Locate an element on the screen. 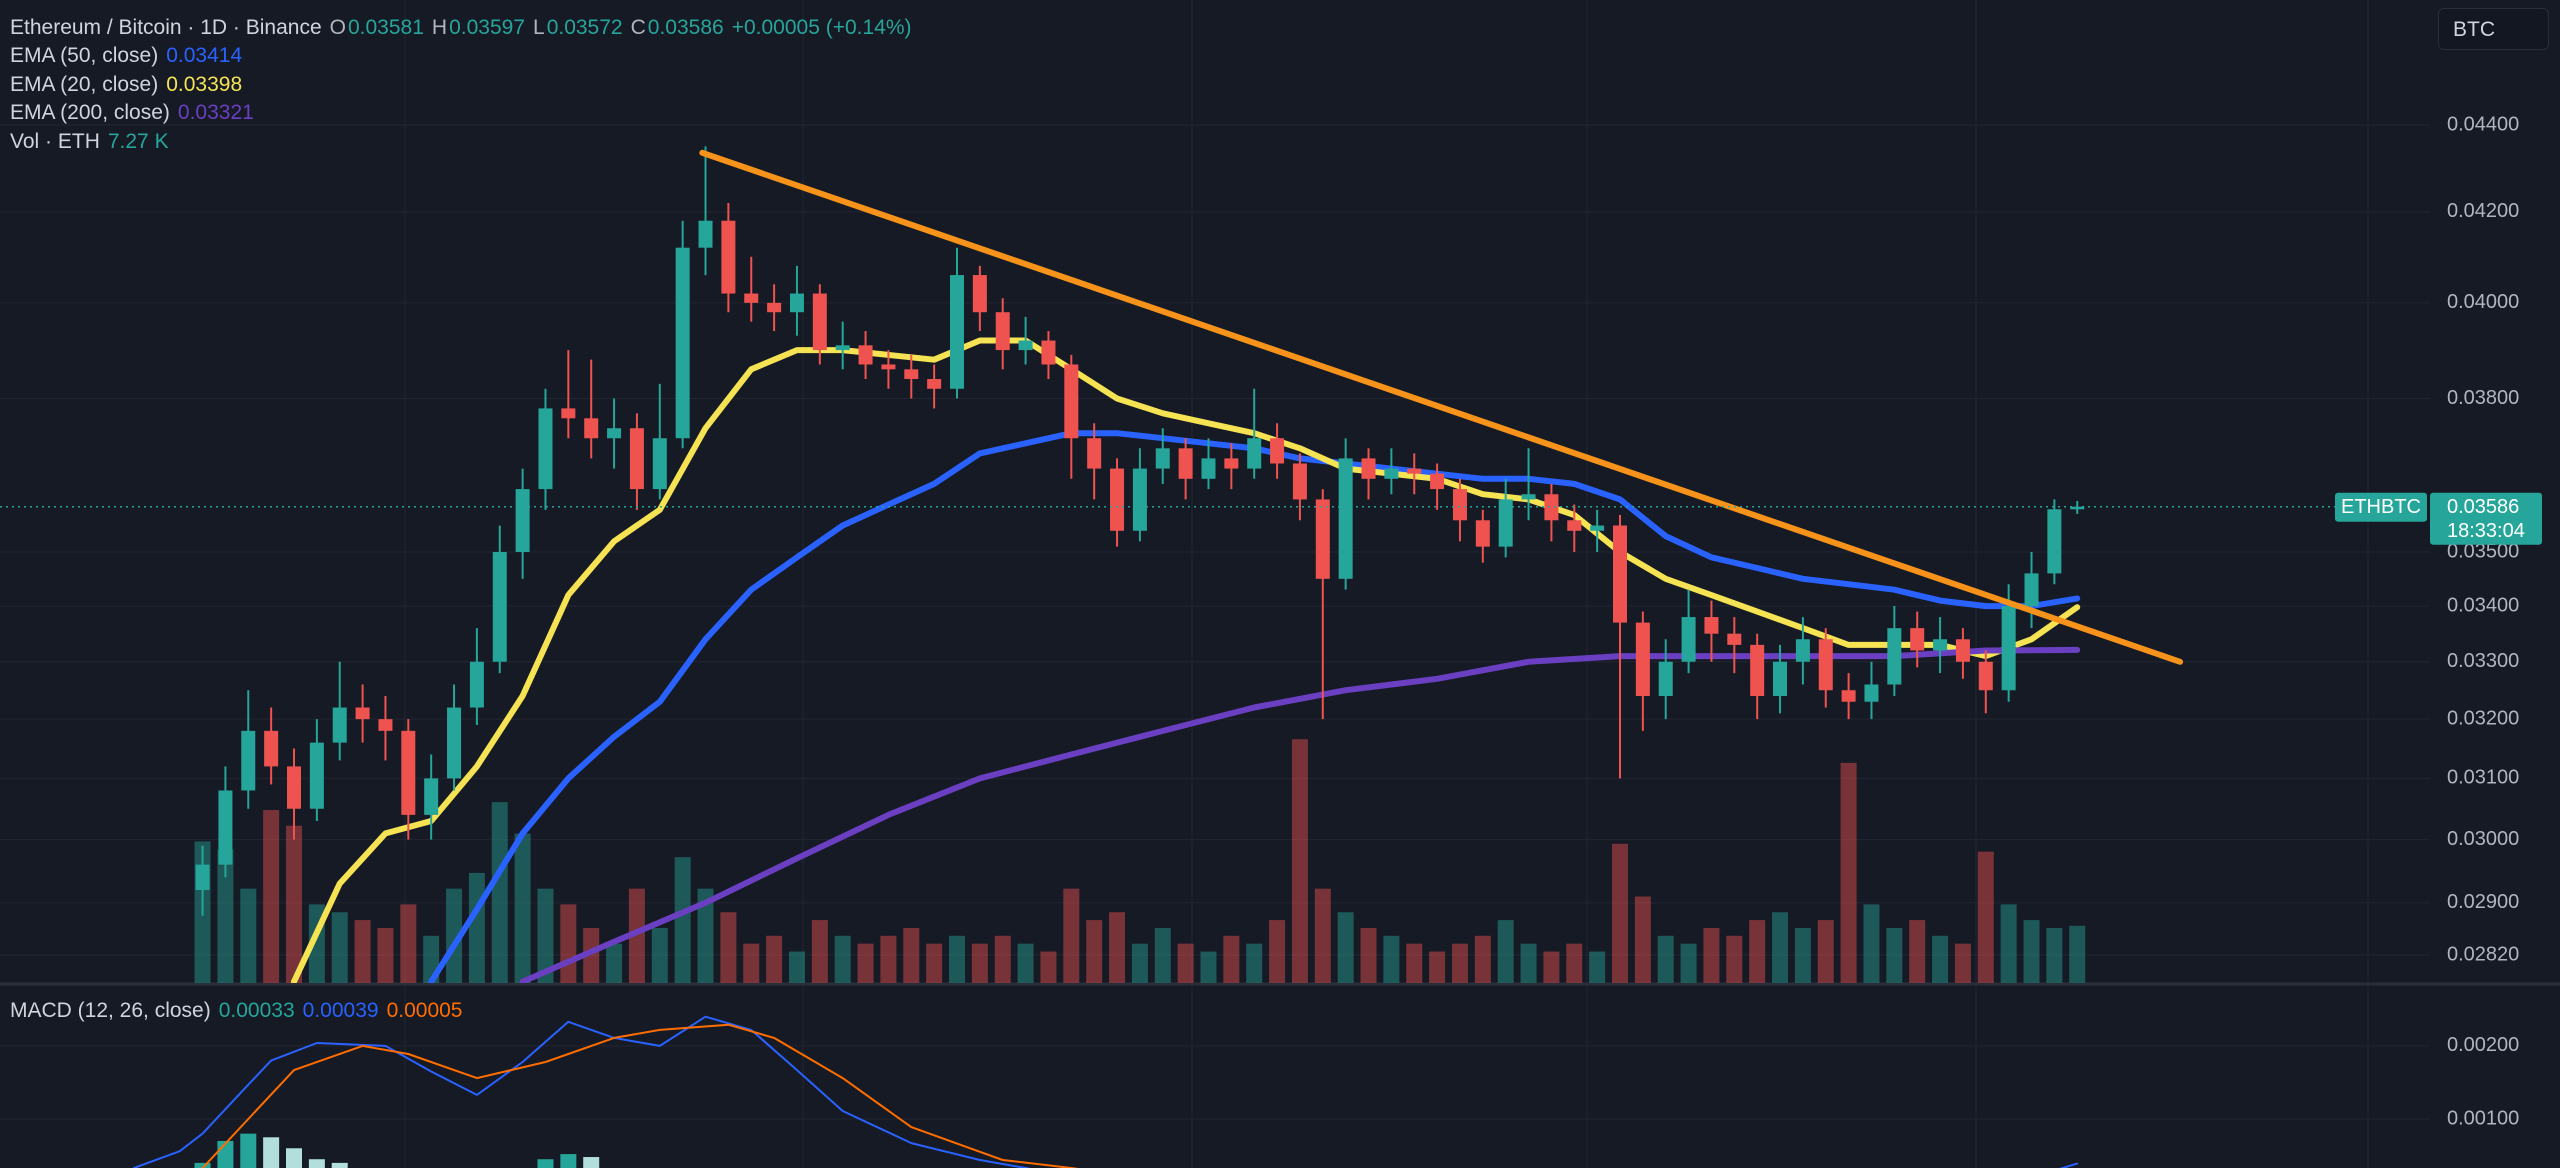  ohlc-letter: L is located at coordinates (539, 27).